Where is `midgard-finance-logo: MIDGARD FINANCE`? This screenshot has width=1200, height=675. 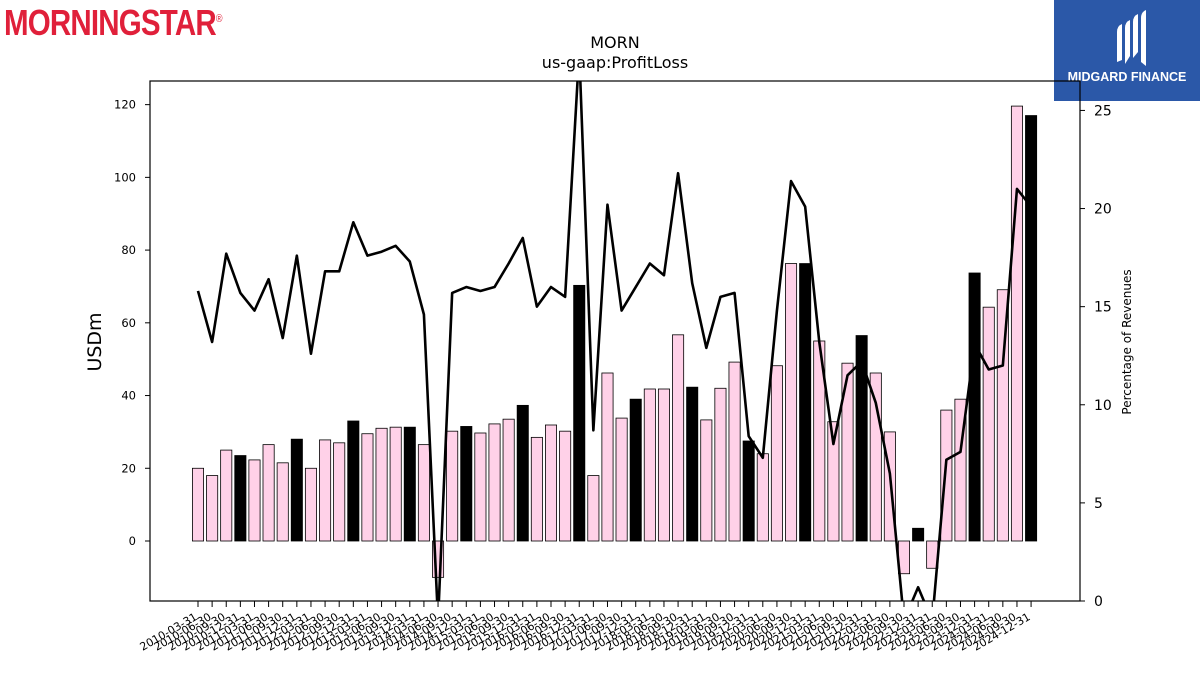
midgard-finance-logo: MIDGARD FINANCE is located at coordinates (1127, 50).